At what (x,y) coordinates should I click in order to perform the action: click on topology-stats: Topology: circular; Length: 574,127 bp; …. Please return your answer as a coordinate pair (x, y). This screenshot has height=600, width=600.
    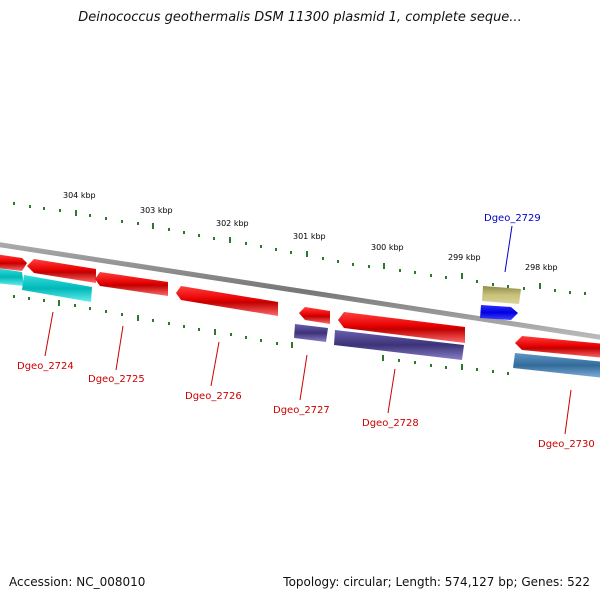
    Looking at the image, I should click on (436, 582).